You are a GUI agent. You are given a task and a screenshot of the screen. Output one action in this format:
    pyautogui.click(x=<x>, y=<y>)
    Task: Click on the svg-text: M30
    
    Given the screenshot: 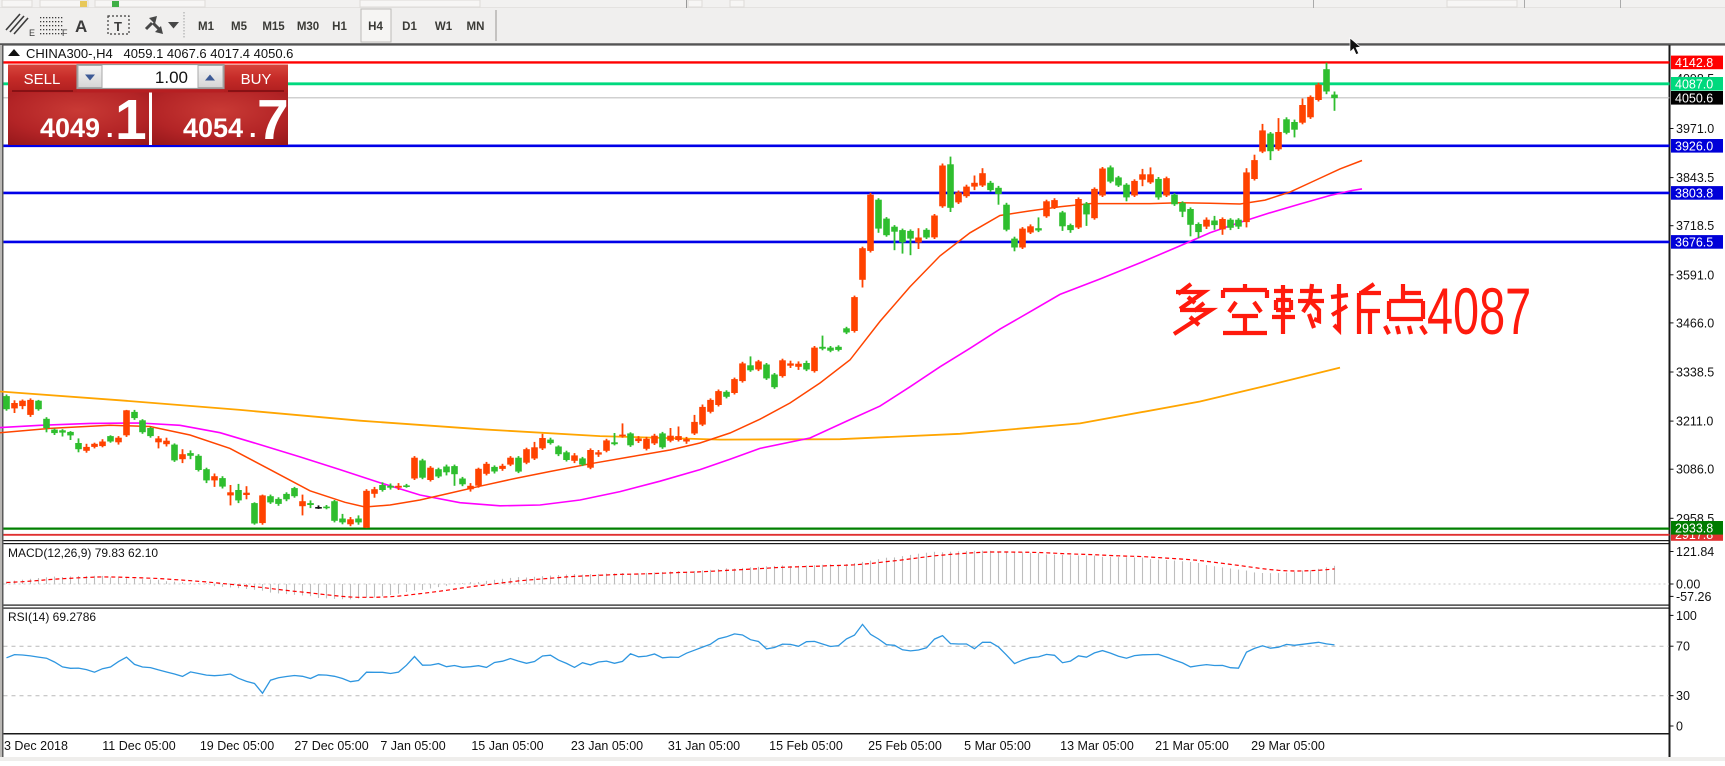 What is the action you would take?
    pyautogui.click(x=308, y=27)
    